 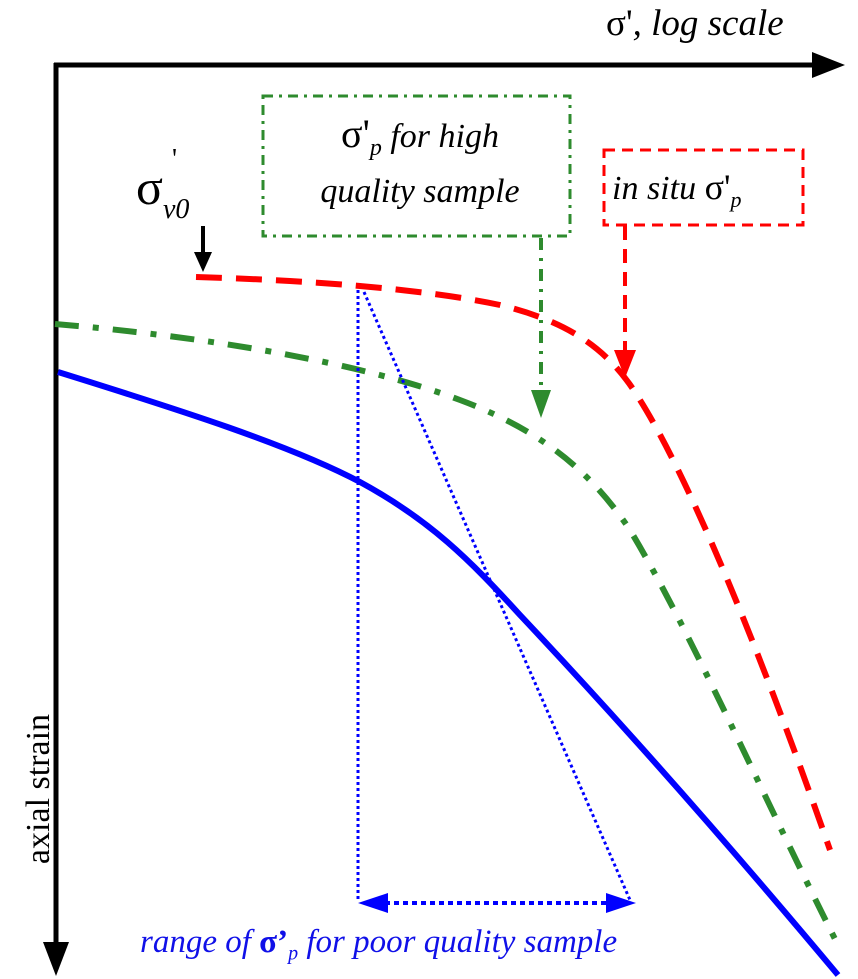 I want to click on high-quality-sigma: σ', so click(x=355, y=133).